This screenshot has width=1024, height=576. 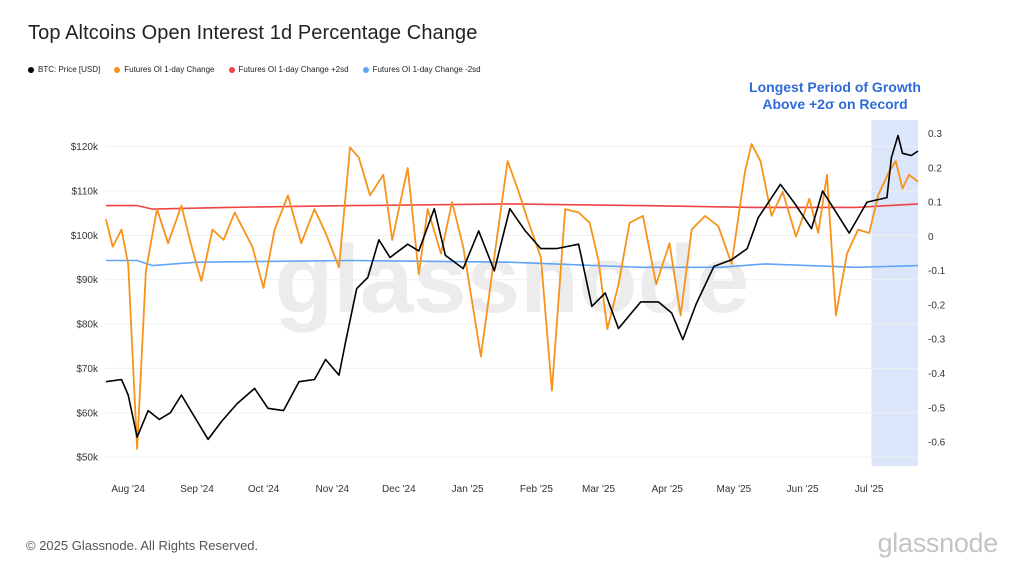 I want to click on y-right-tick-label: 0, so click(x=931, y=237).